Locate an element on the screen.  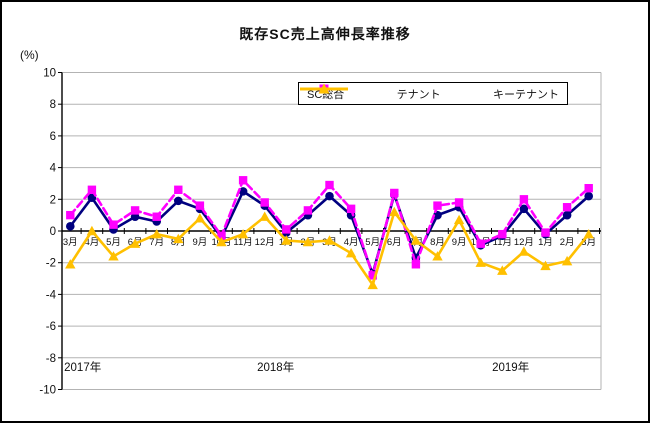
month-label: 7月 is located at coordinates (156, 242).